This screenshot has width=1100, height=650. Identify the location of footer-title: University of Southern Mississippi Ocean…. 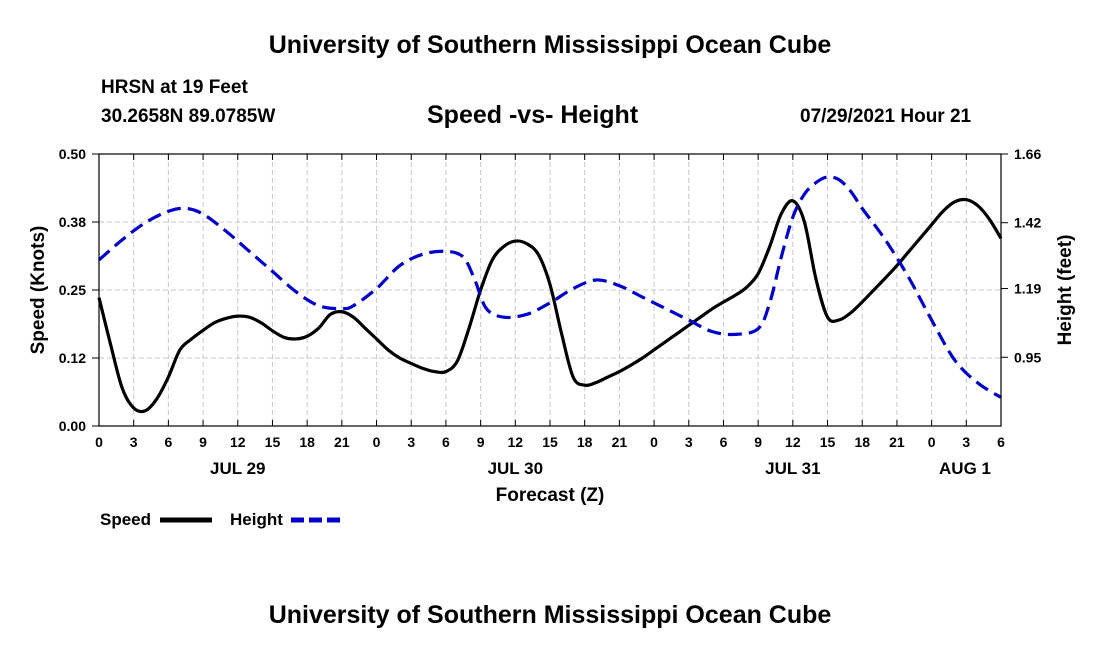
(550, 615).